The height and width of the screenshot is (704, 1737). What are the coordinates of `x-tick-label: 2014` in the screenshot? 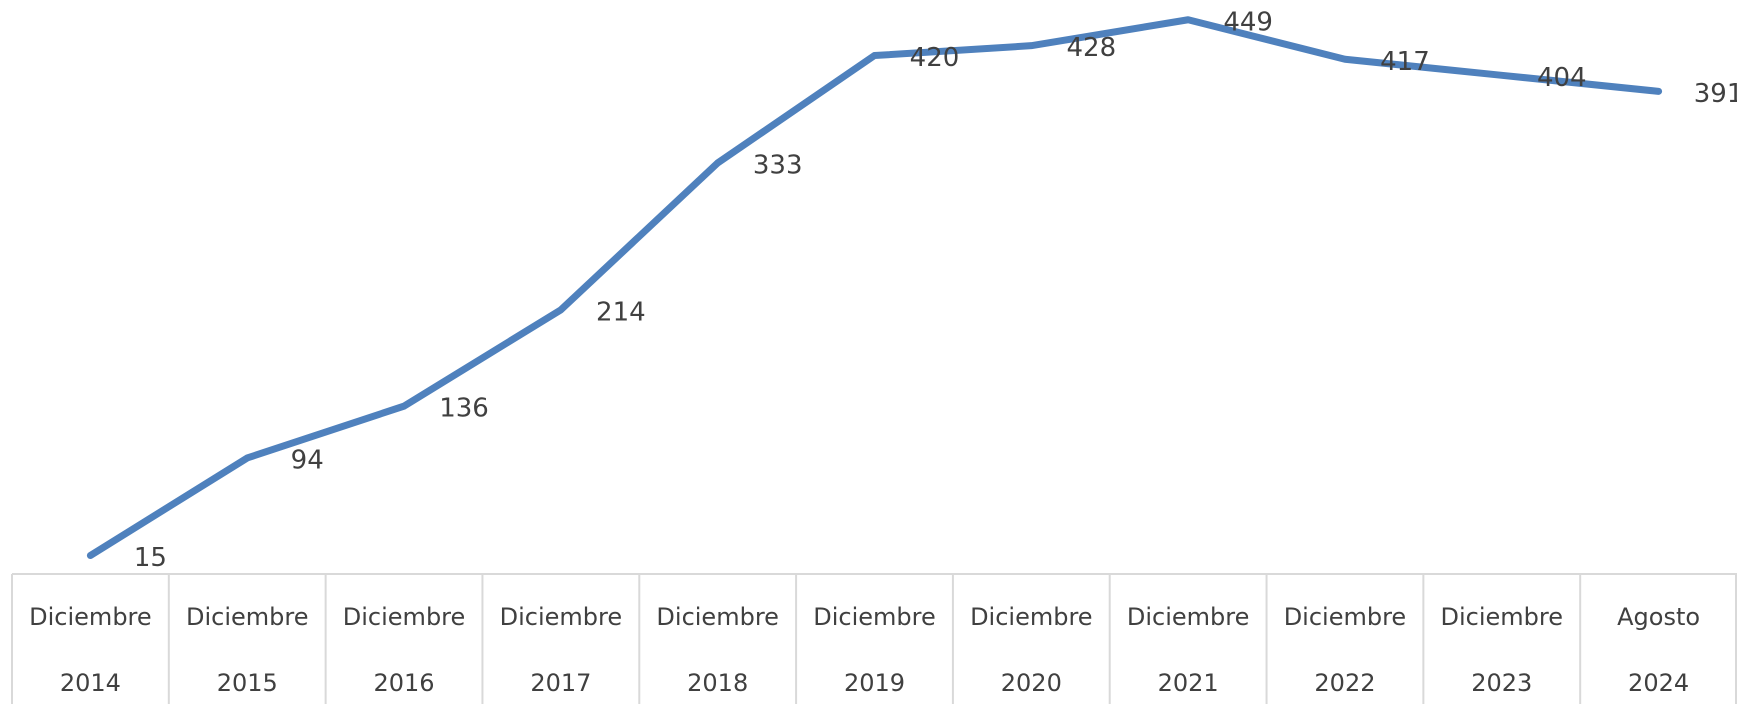 It's located at (90, 683).